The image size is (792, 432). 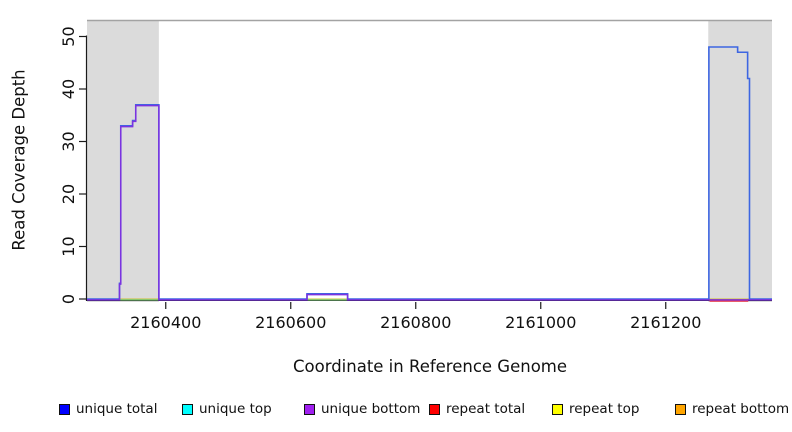 What do you see at coordinates (19, 160) in the screenshot?
I see `y-axis-title: Read Coverage Depth` at bounding box center [19, 160].